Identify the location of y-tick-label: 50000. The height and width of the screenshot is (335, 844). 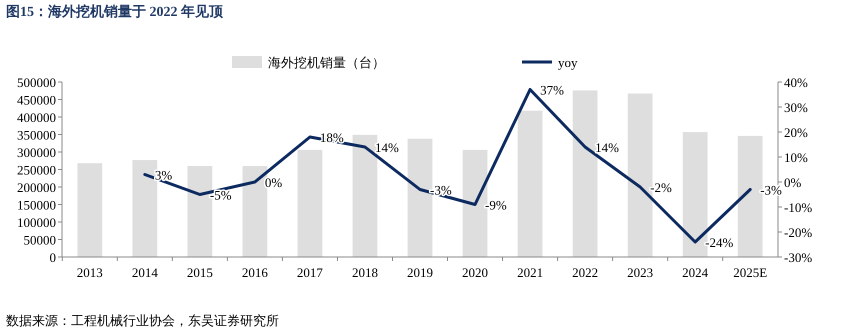
(40, 240).